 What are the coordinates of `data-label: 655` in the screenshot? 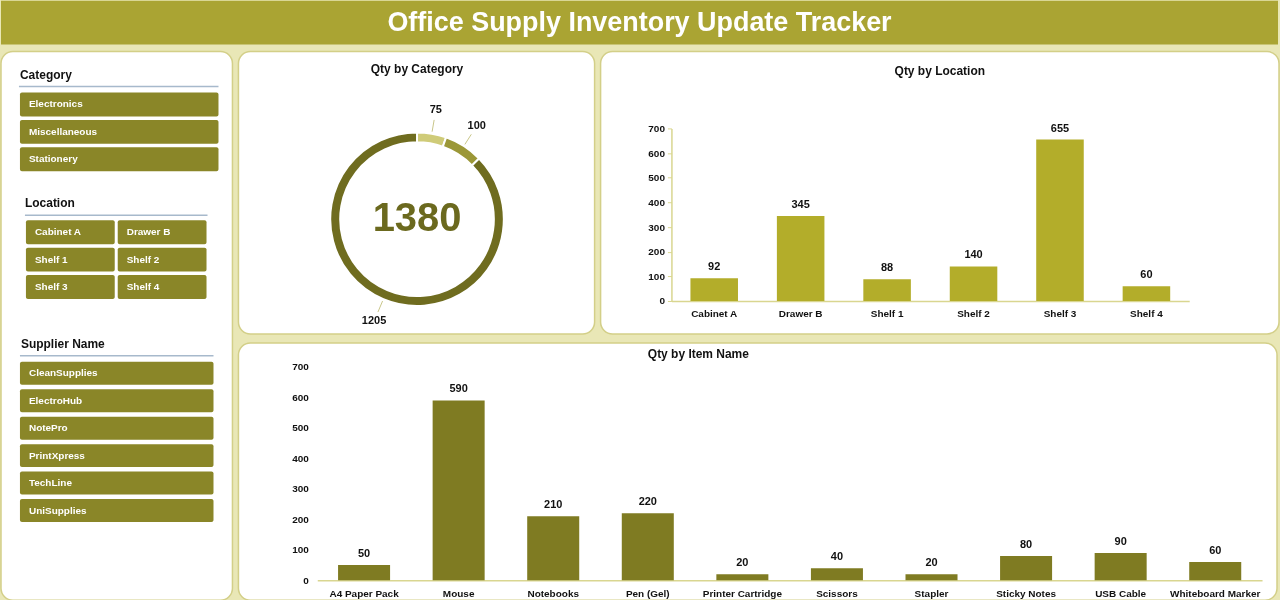 It's located at (1060, 127).